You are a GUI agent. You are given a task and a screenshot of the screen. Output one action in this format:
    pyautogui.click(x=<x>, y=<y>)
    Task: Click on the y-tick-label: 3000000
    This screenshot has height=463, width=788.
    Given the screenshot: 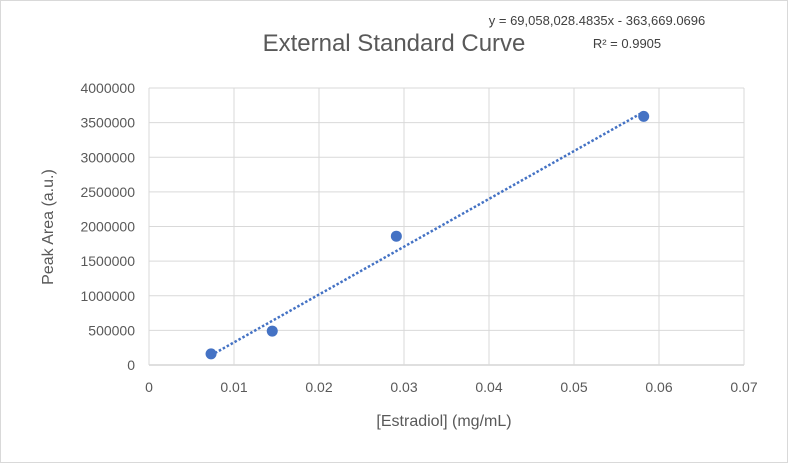 What is the action you would take?
    pyautogui.click(x=107, y=157)
    